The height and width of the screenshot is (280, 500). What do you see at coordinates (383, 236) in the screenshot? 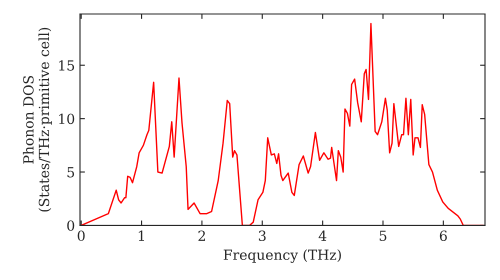
I see `x-tick-label: 5` at bounding box center [383, 236].